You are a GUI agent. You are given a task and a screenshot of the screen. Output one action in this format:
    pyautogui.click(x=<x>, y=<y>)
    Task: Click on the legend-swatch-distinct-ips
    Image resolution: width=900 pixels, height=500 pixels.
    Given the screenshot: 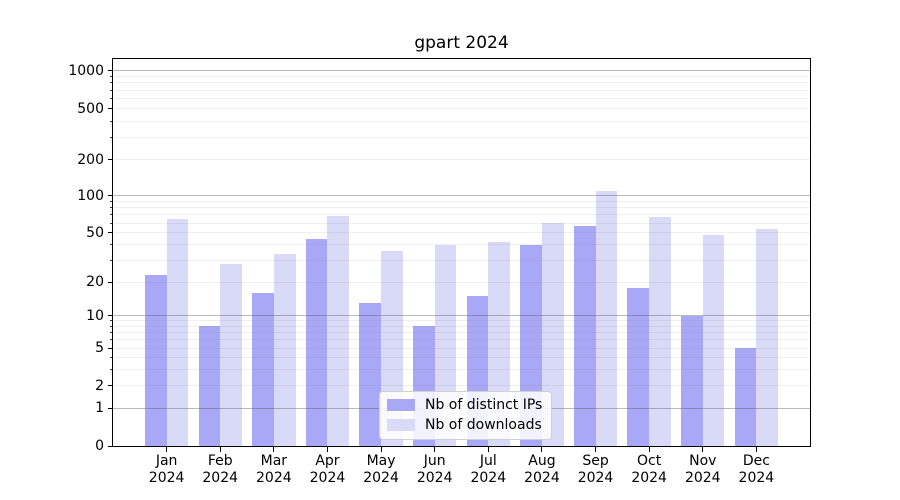 What is the action you would take?
    pyautogui.click(x=401, y=405)
    